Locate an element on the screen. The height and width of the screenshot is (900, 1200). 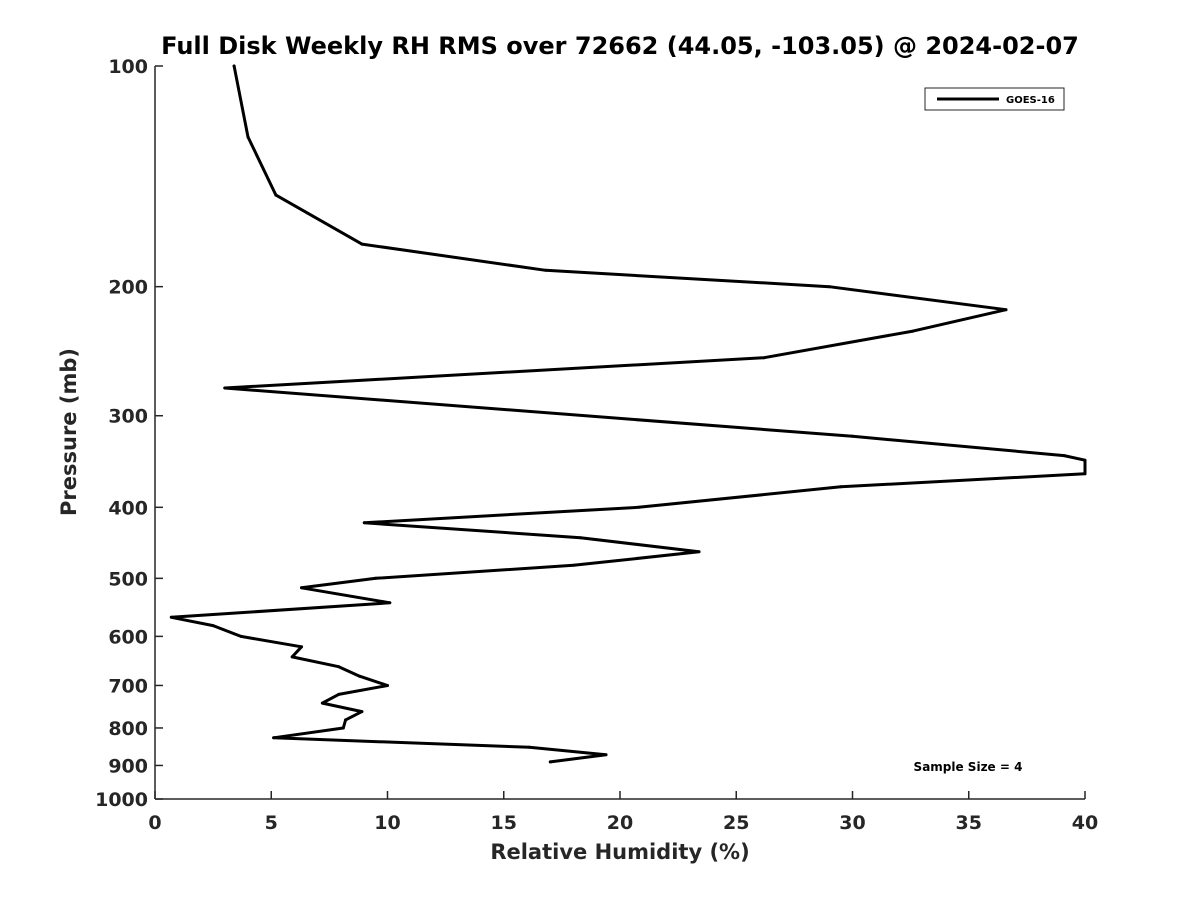
y-tick-label: 600 is located at coordinates (128, 637).